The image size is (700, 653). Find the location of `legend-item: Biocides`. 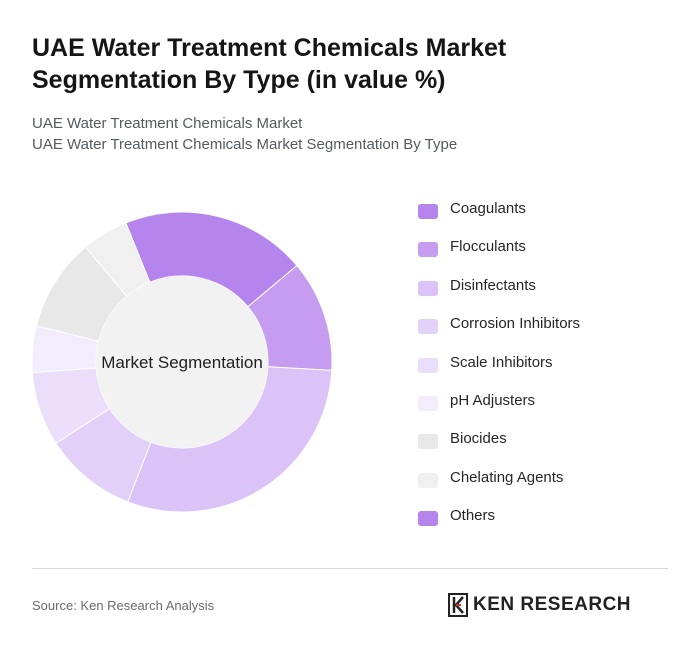

legend-item: Biocides is located at coordinates (499, 446).